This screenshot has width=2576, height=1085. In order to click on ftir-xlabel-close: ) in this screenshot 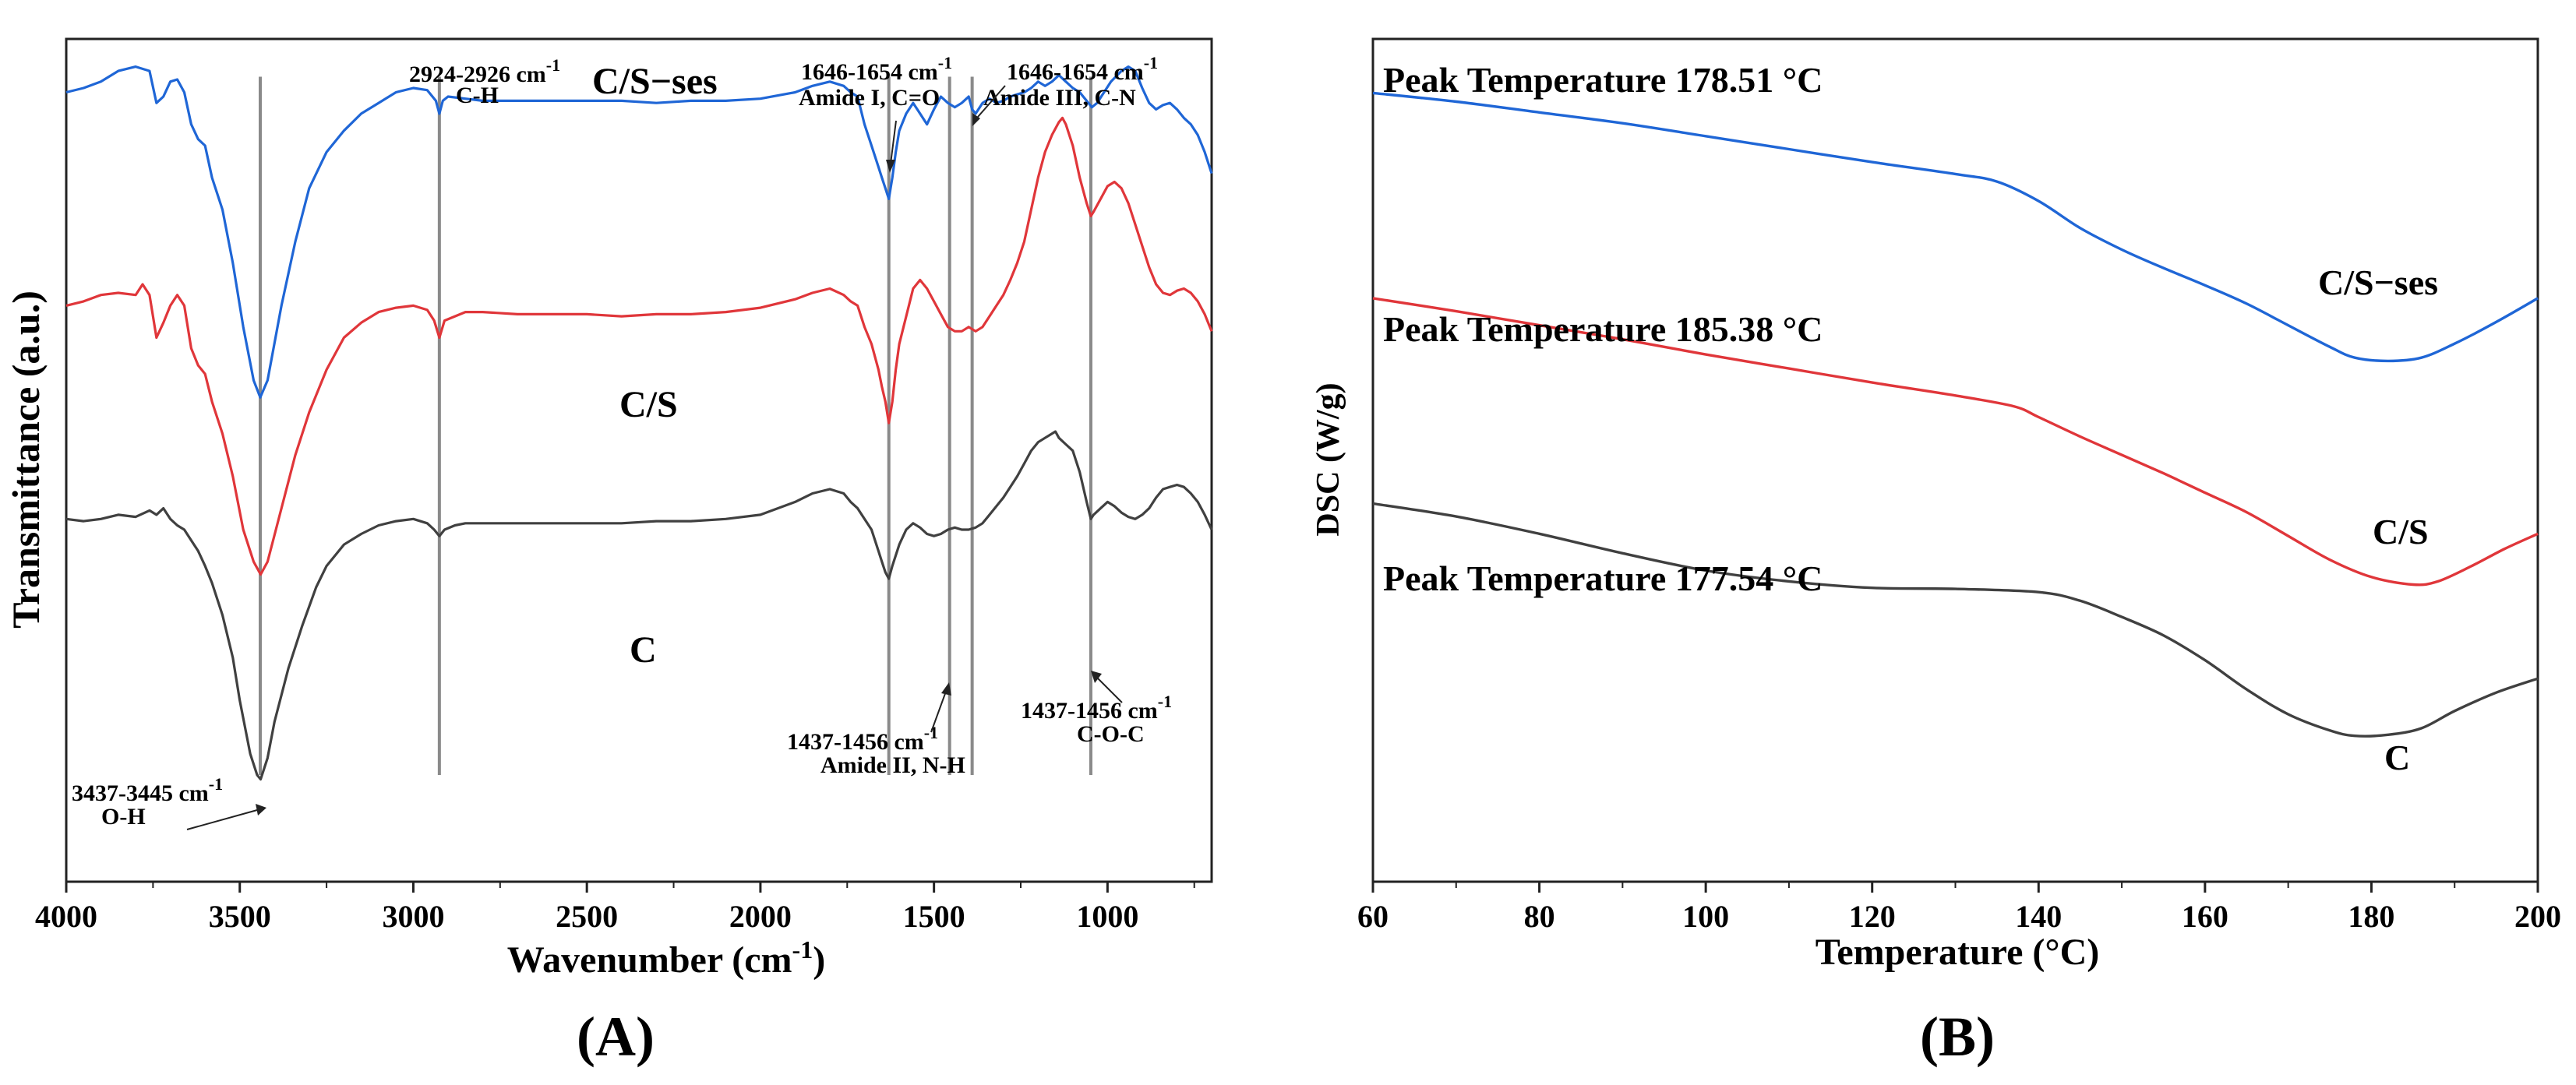, I will do `click(819, 960)`.